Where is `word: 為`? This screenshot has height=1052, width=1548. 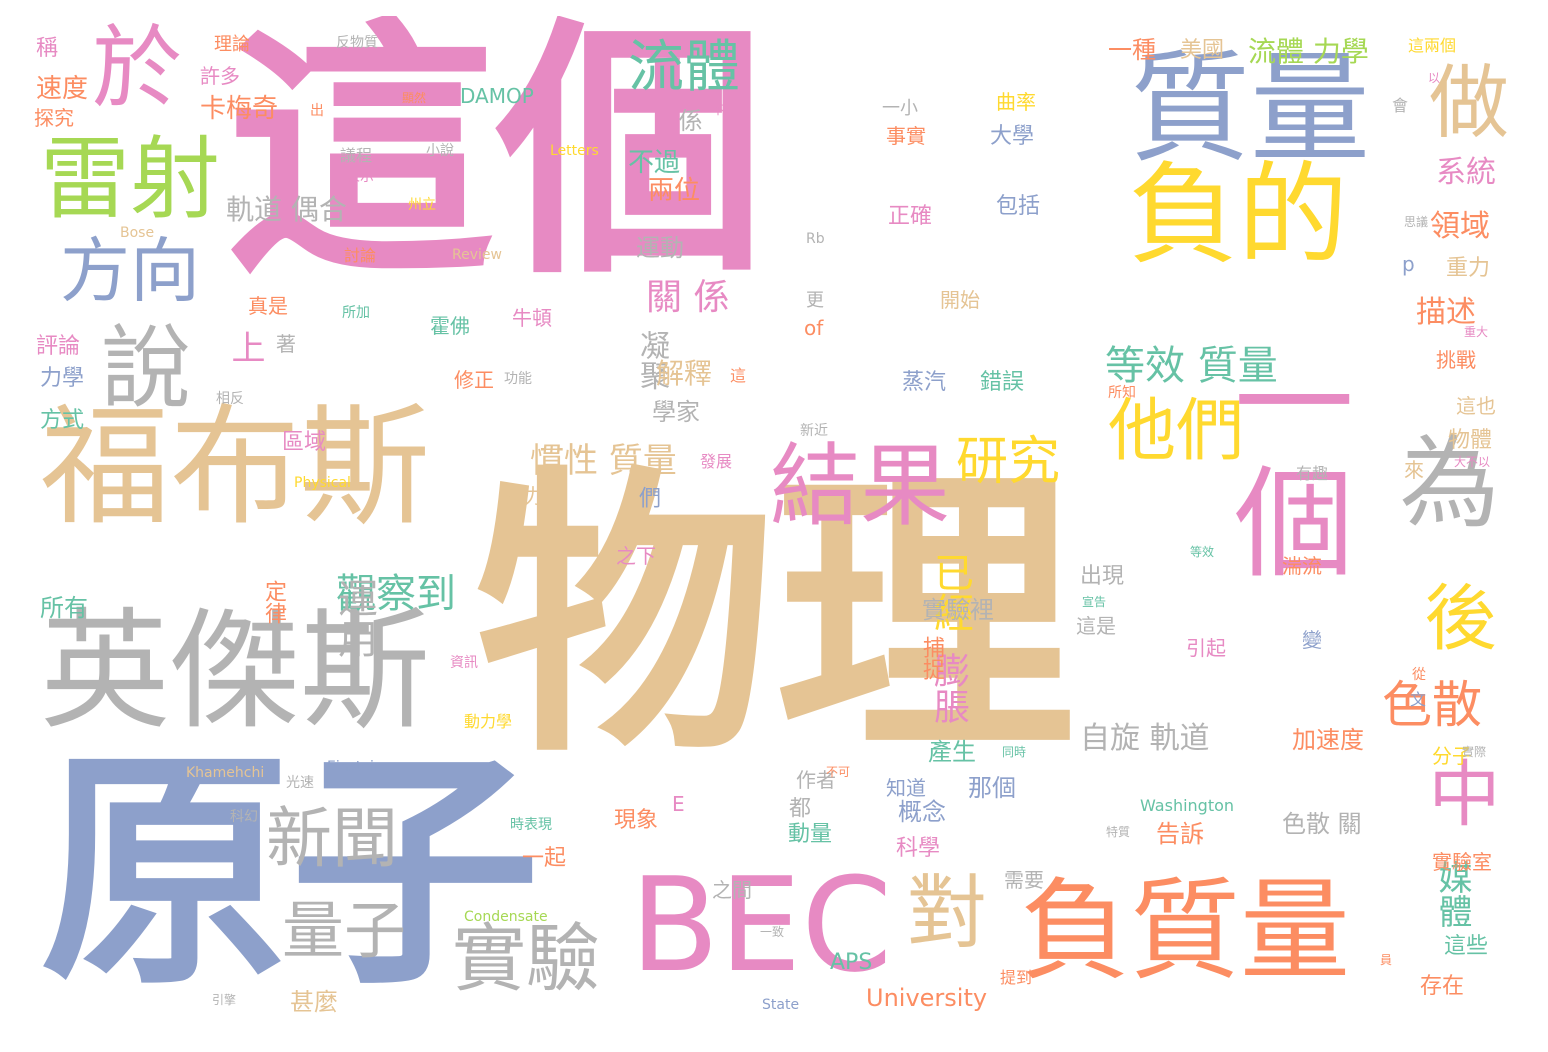 word: 為 is located at coordinates (1440, 480).